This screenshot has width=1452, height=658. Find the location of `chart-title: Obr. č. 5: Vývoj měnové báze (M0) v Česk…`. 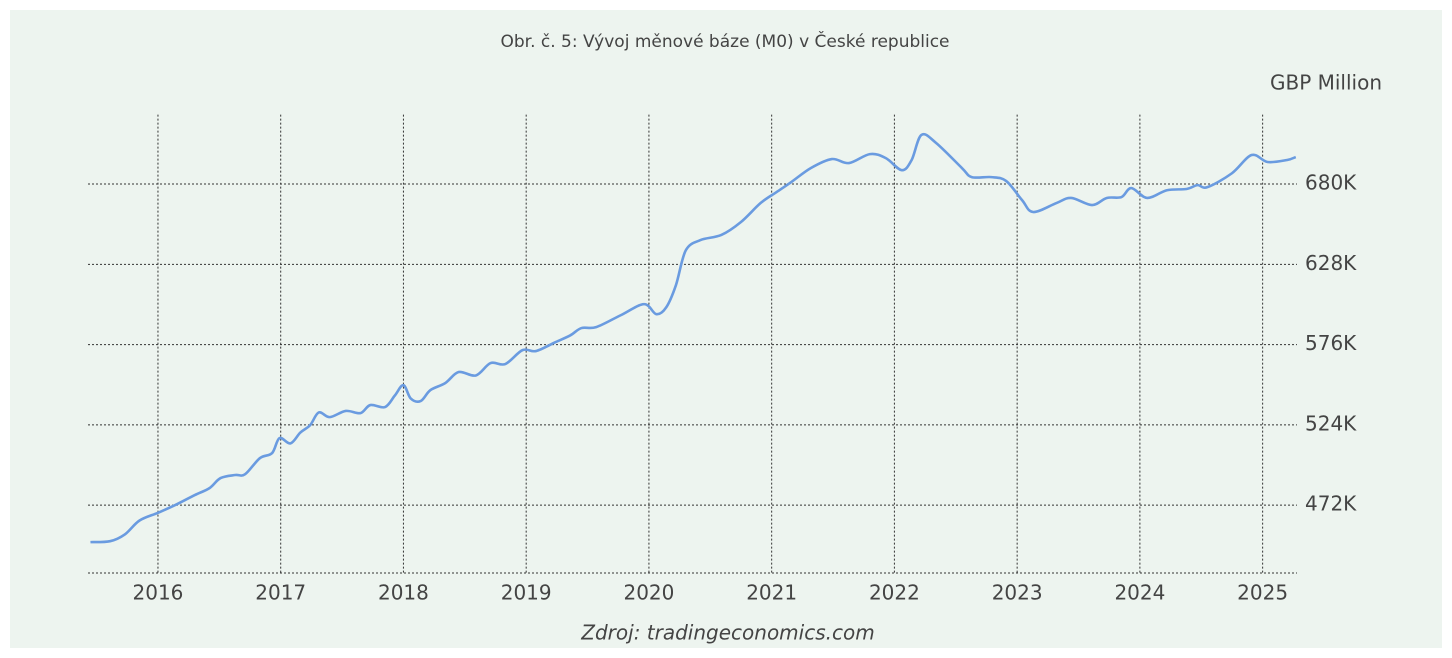

chart-title: Obr. č. 5: Vývoj měnové báze (M0) v Česk… is located at coordinates (724, 41).